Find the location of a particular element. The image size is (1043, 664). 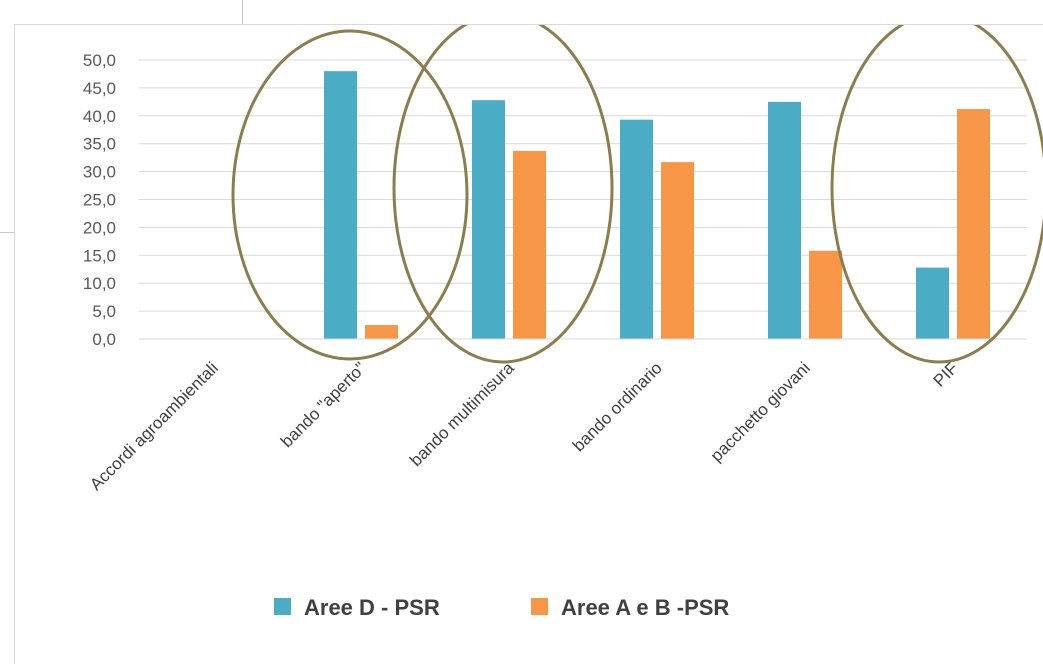

legend-label: Aree A e B -PSR is located at coordinates (645, 607).